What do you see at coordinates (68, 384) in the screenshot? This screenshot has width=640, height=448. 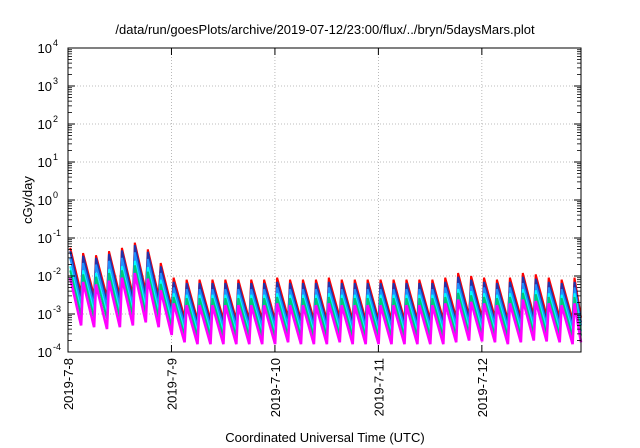 I see `x-tick-label: 2019-7-8` at bounding box center [68, 384].